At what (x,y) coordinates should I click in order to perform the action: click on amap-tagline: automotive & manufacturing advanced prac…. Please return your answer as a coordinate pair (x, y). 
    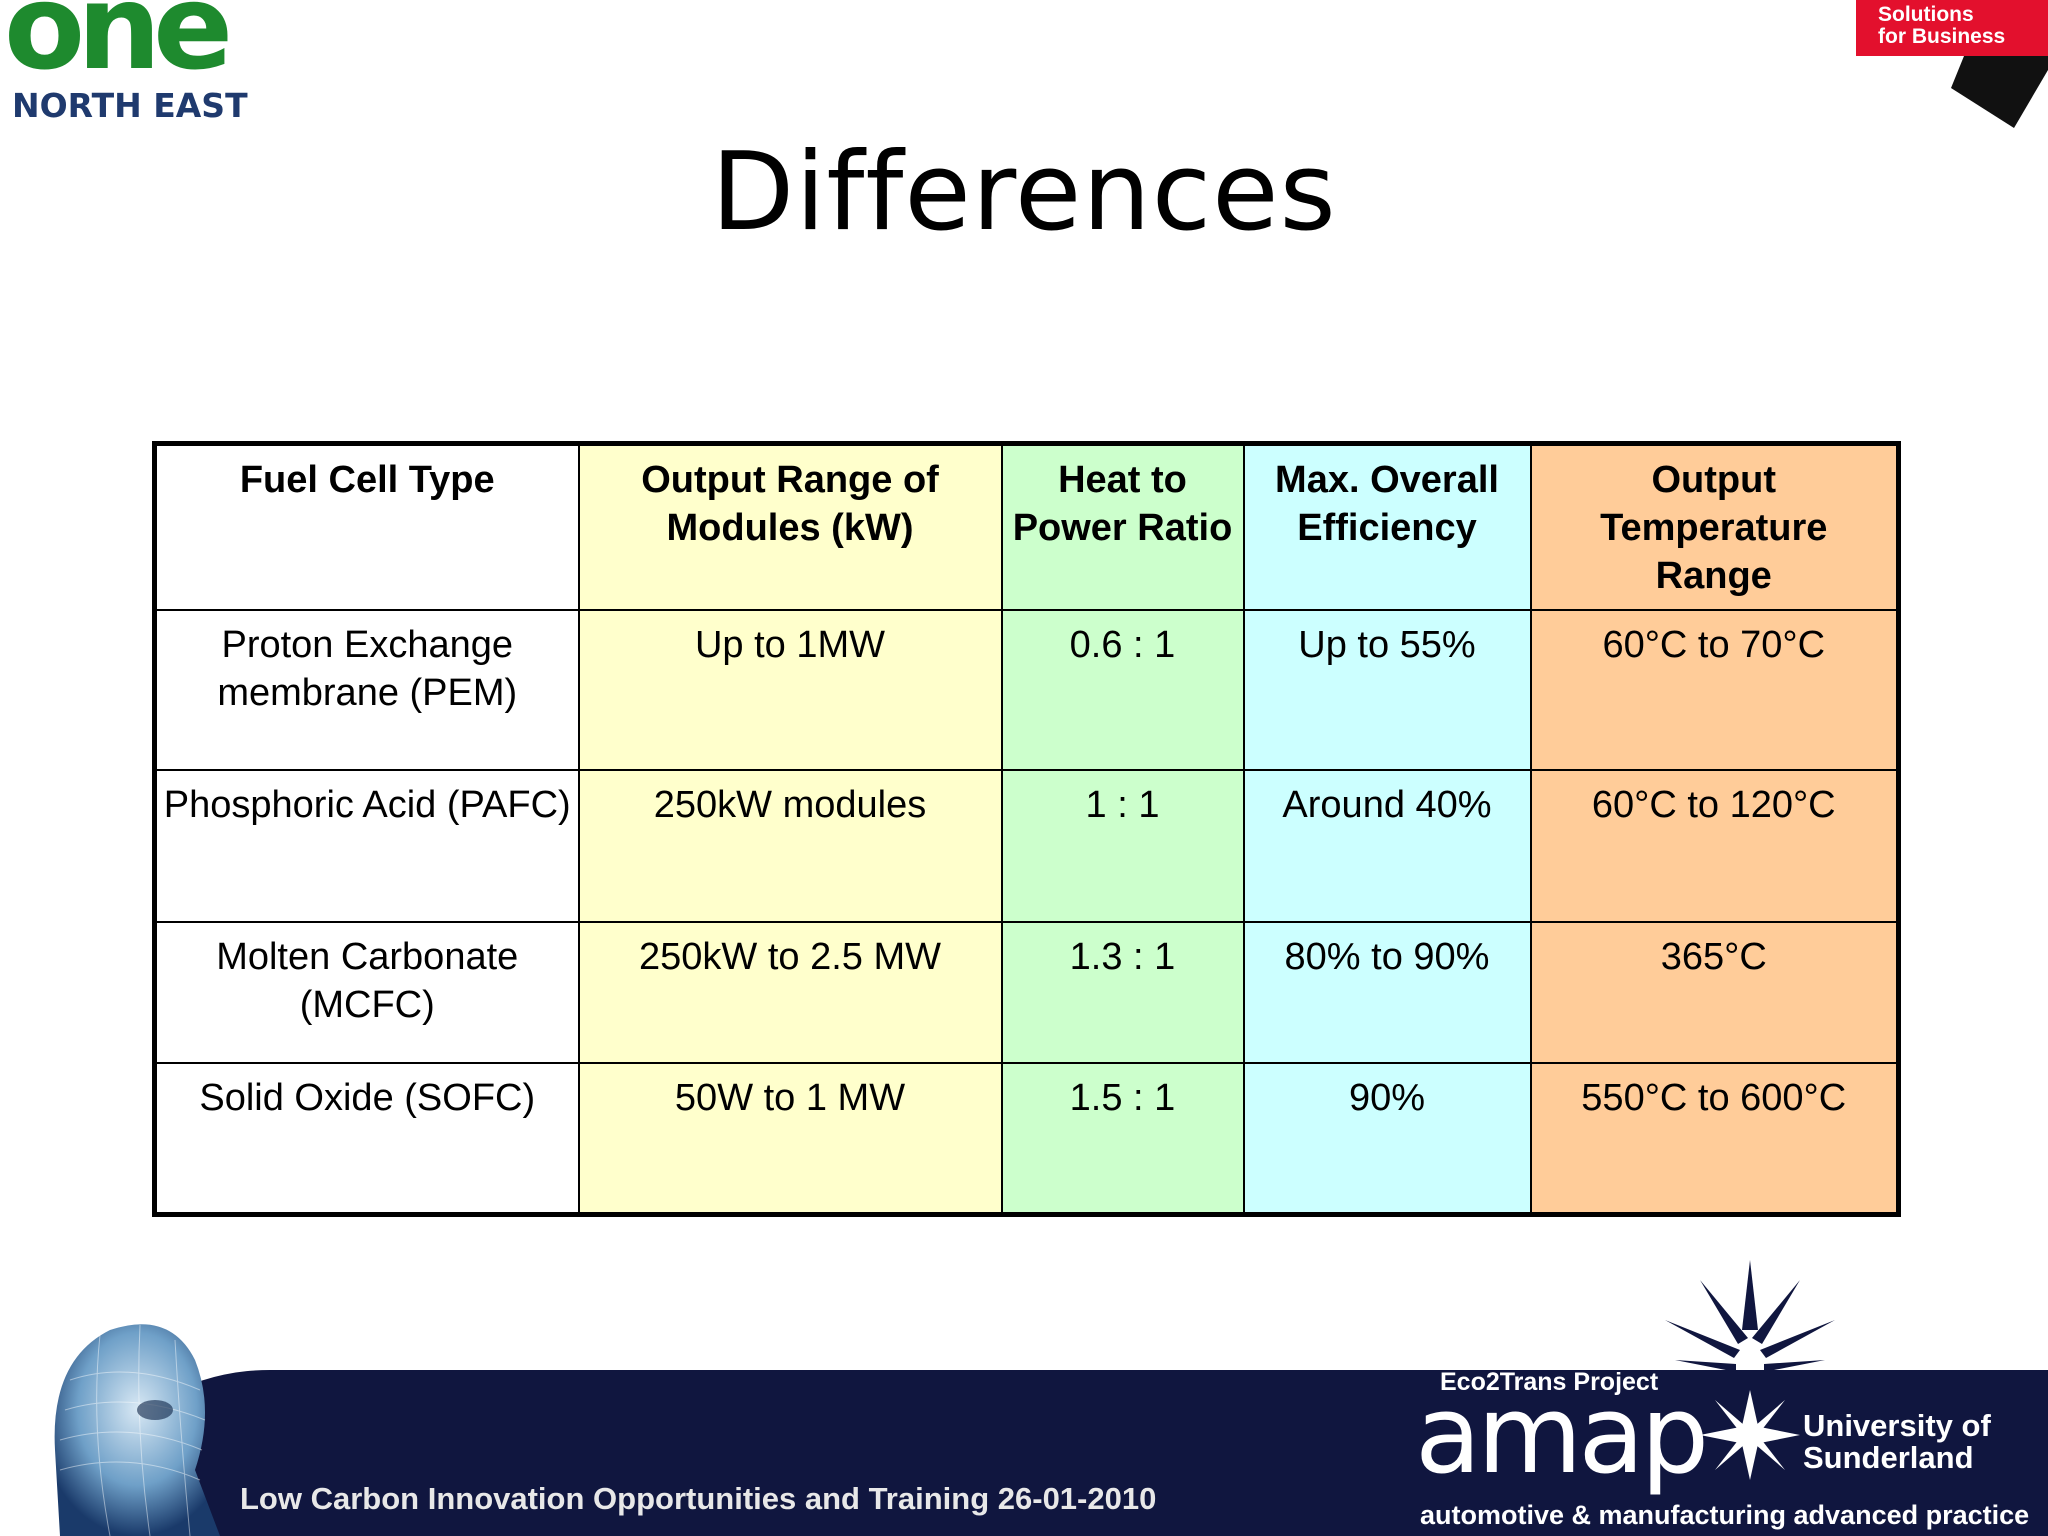
    Looking at the image, I should click on (1725, 1515).